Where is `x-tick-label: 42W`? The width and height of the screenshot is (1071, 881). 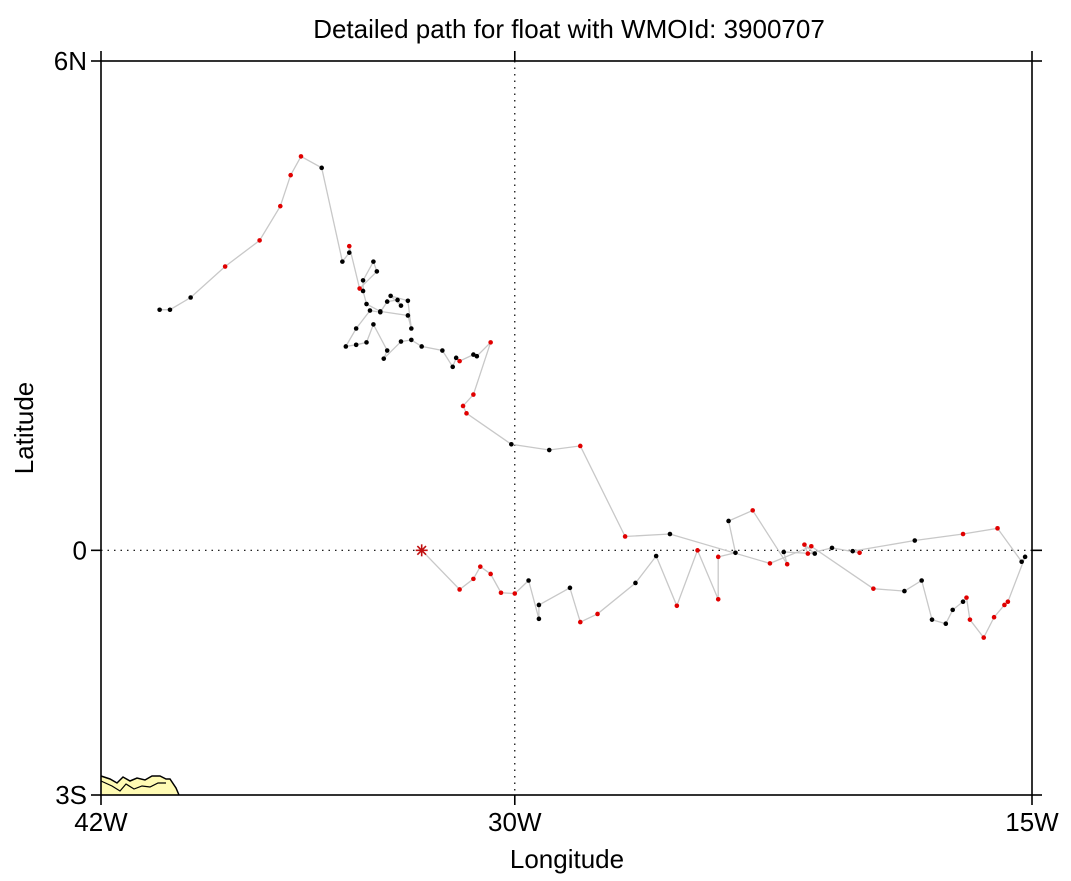 x-tick-label: 42W is located at coordinates (101, 822).